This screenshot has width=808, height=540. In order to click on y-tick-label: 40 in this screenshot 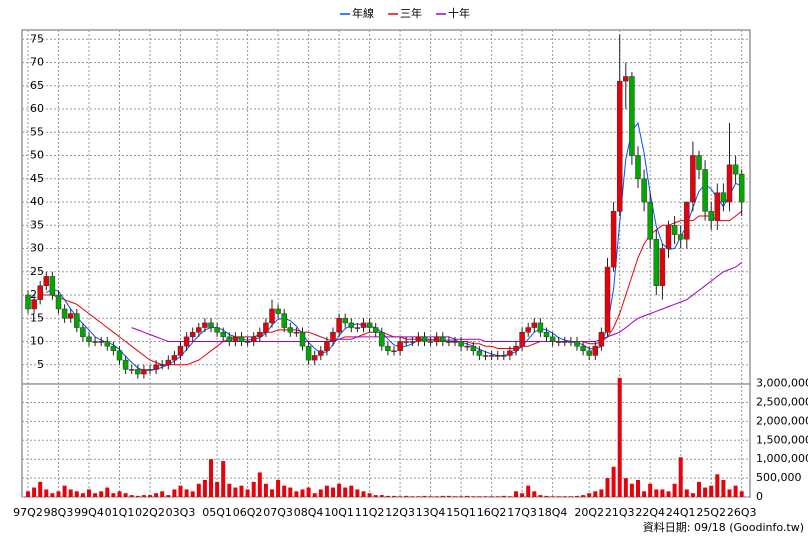, I will do `click(37, 201)`.